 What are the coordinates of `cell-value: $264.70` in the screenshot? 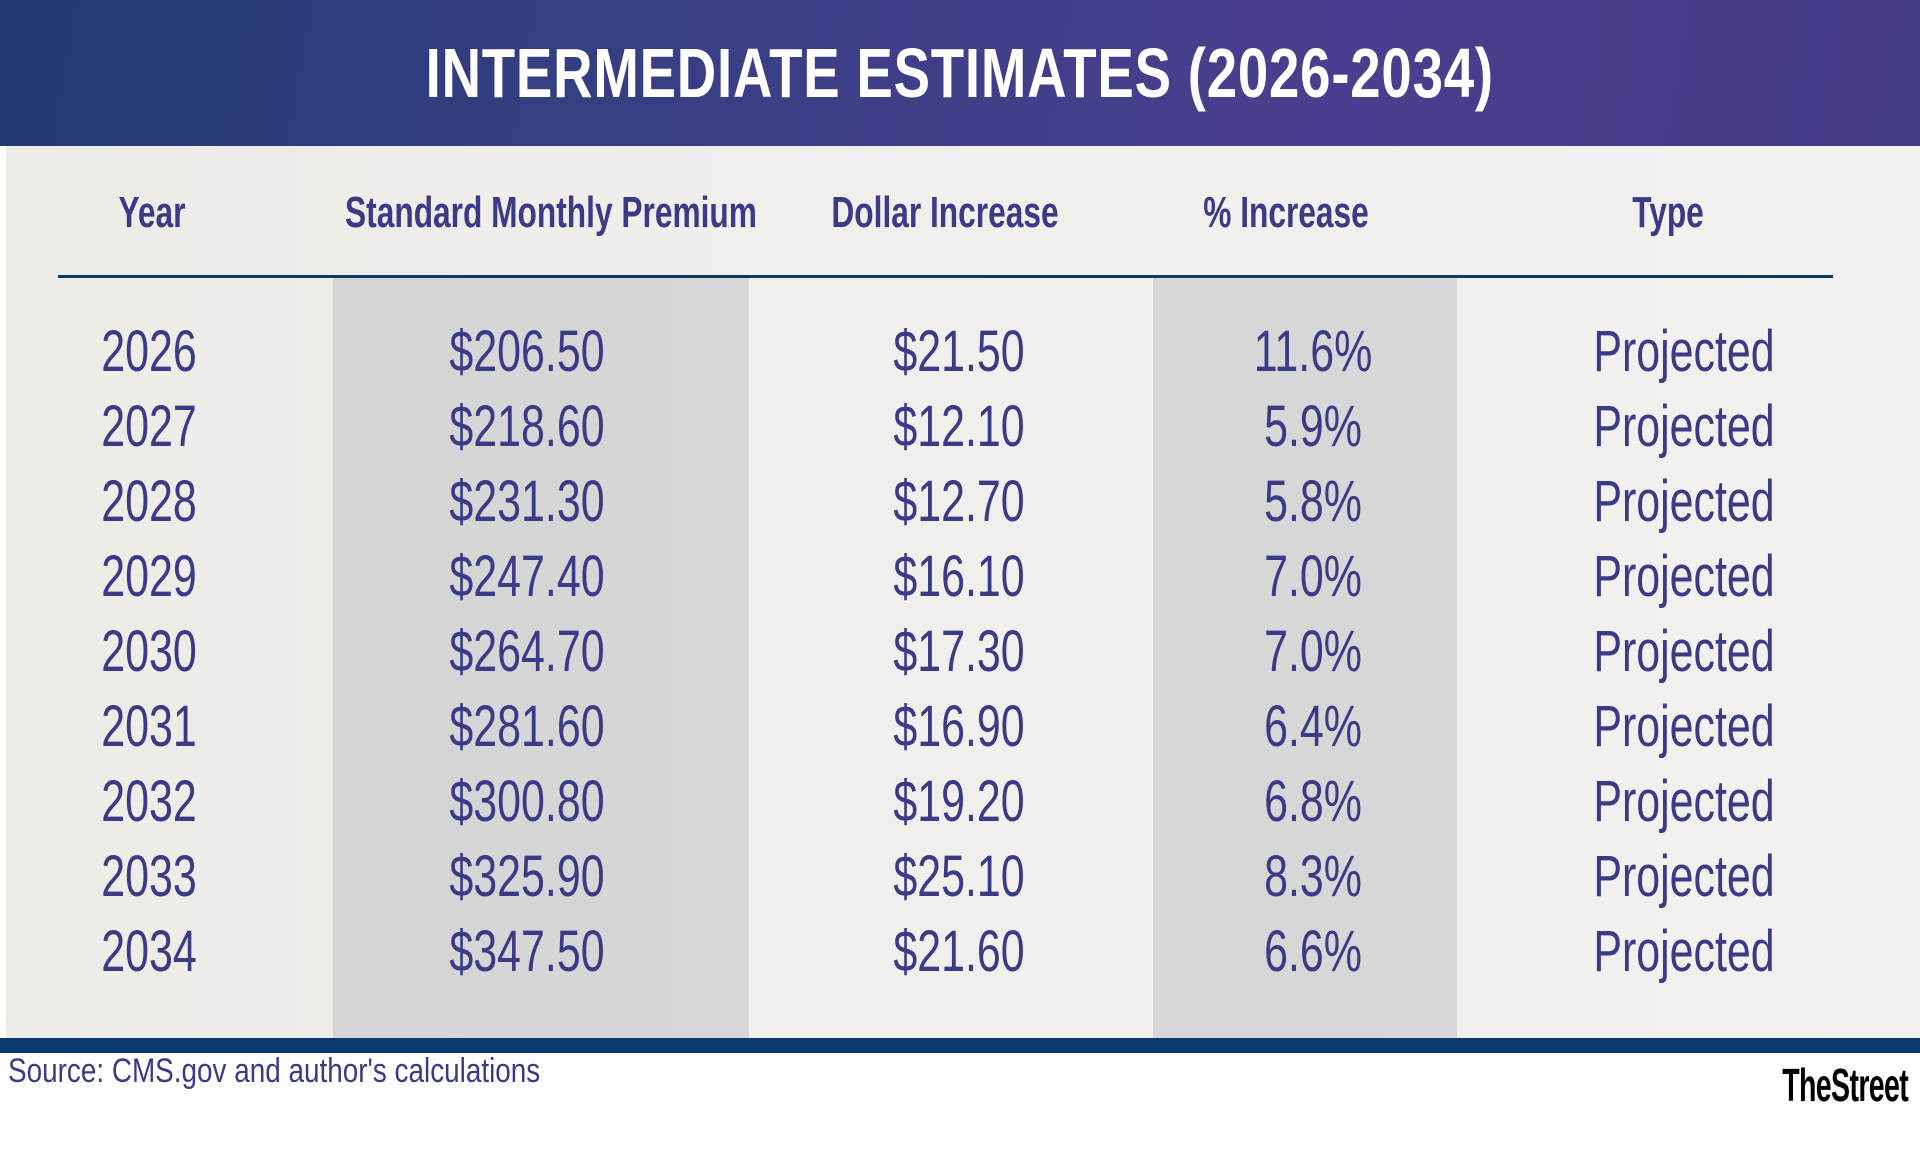 It's located at (527, 651).